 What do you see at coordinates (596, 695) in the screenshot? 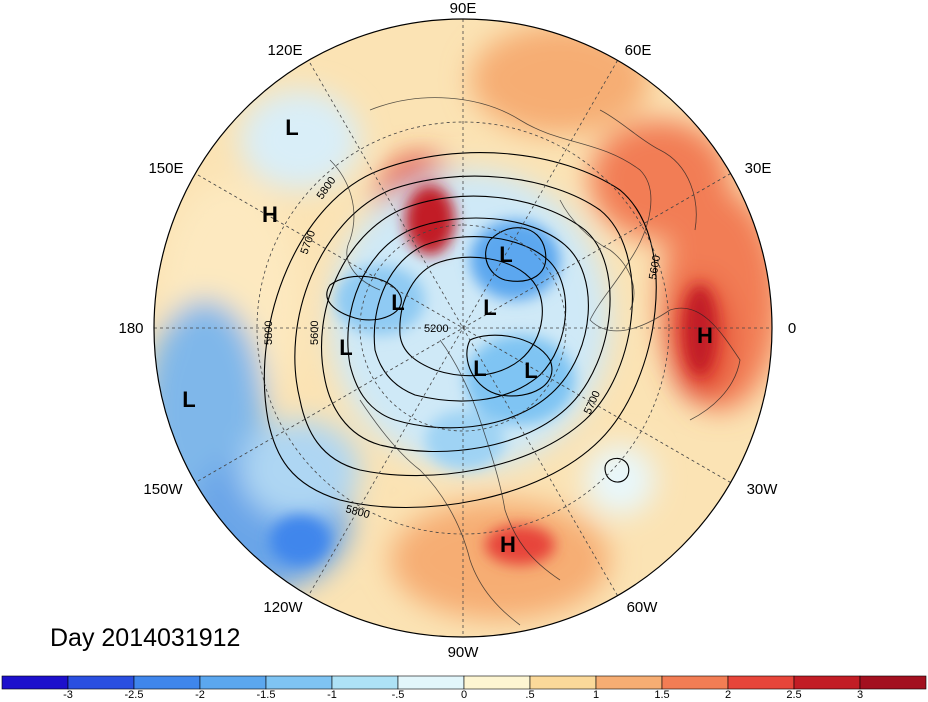
I see `colorbar-tick-label: 1` at bounding box center [596, 695].